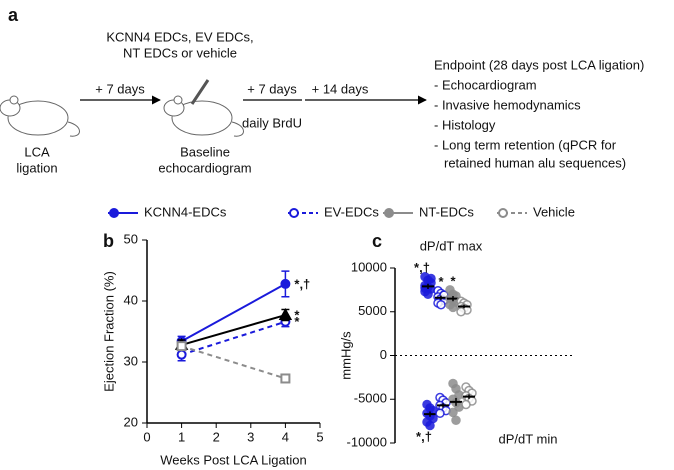 This screenshot has height=470, width=674. What do you see at coordinates (36, 167) in the screenshot?
I see `timeline-text: ligation` at bounding box center [36, 167].